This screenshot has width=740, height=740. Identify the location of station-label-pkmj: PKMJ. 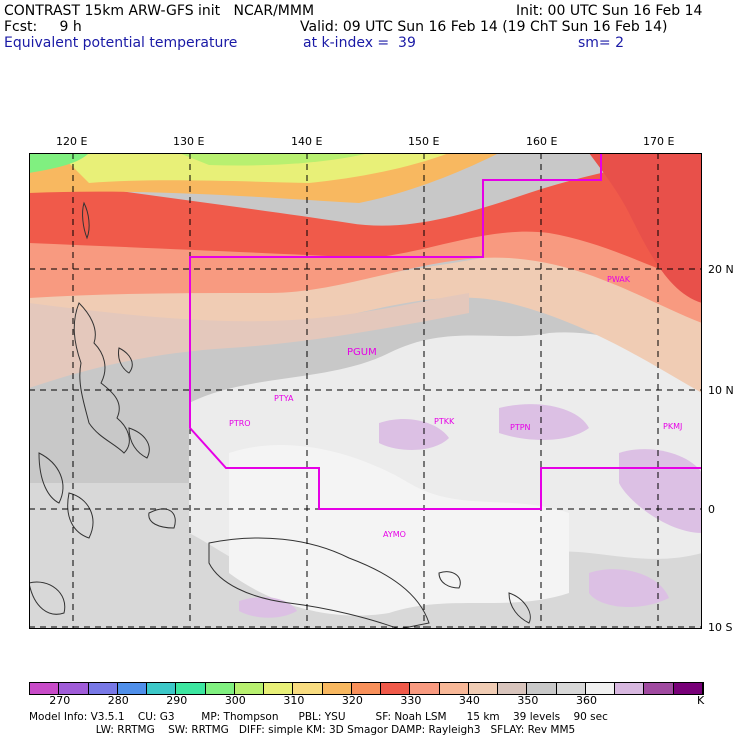
(672, 426).